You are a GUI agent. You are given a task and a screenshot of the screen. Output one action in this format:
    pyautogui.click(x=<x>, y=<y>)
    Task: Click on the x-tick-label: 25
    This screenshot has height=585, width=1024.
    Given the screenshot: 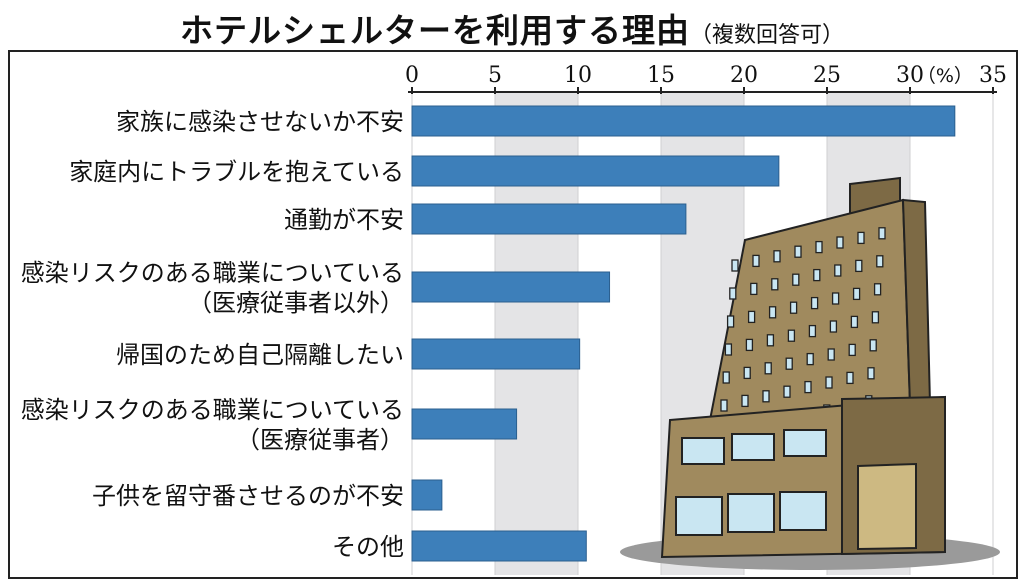 What is the action you would take?
    pyautogui.click(x=827, y=75)
    